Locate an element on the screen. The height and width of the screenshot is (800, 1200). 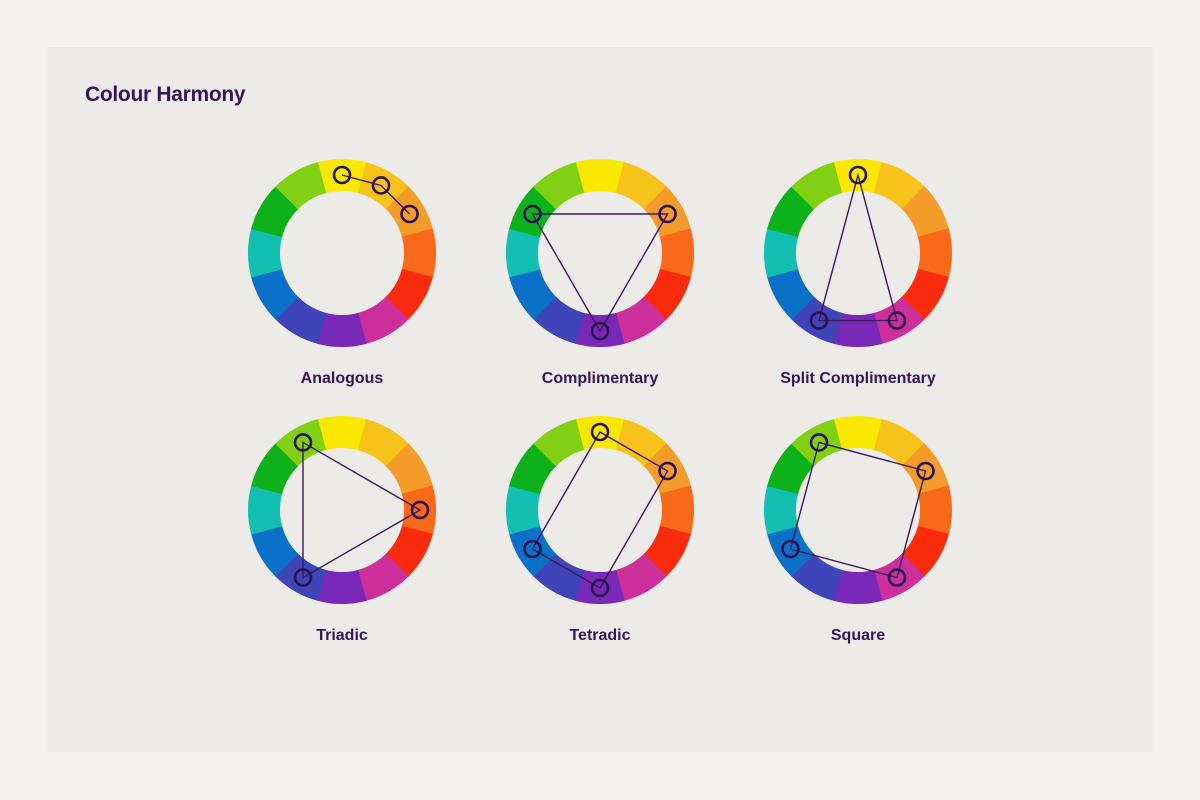
color-wheel-tetradic: Tetradic is located at coordinates (599, 530).